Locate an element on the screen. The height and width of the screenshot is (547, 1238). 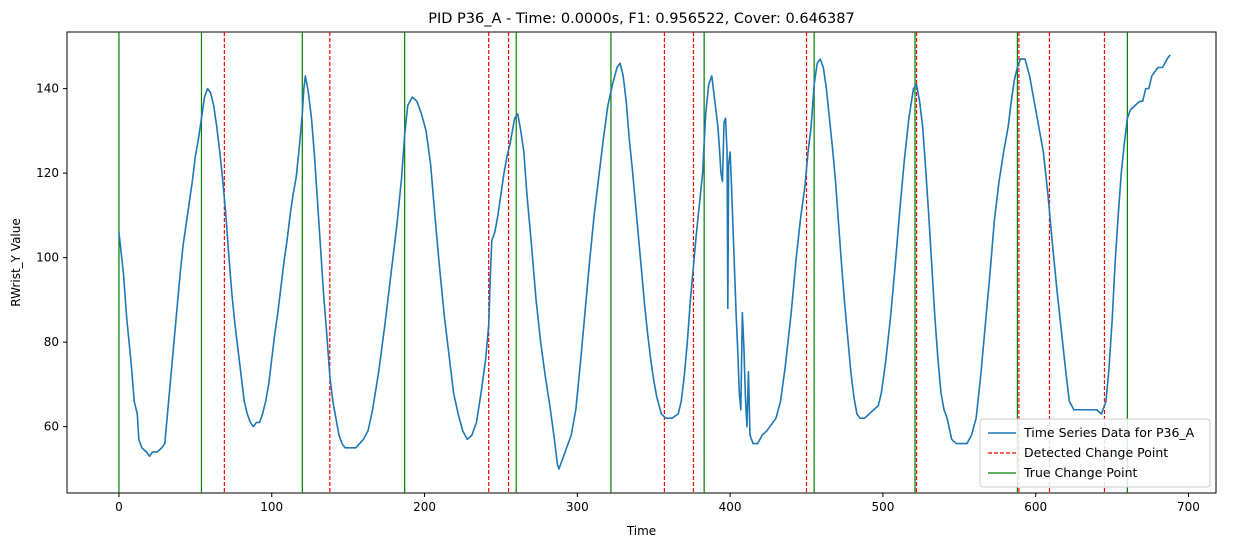
x-tick-label: 0 is located at coordinates (119, 507).